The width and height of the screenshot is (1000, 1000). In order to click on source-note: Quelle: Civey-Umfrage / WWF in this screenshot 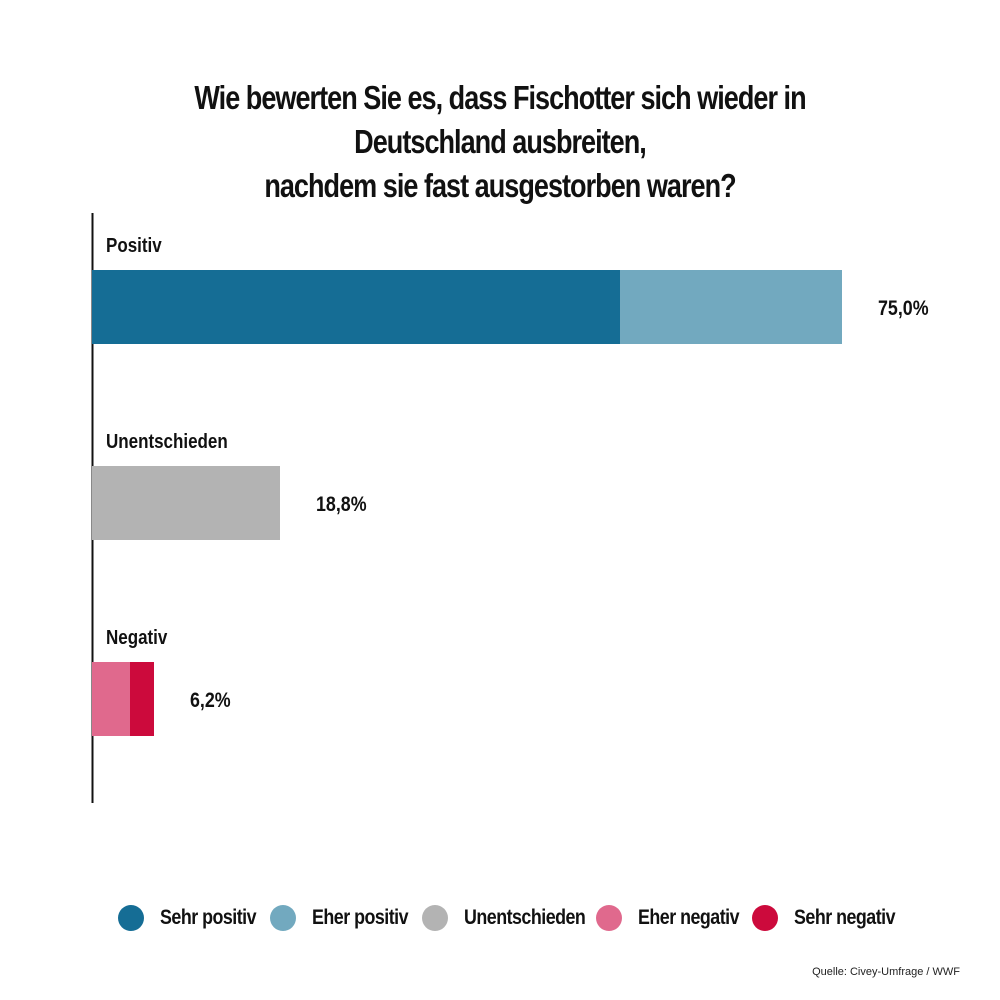, I will do `click(886, 972)`.